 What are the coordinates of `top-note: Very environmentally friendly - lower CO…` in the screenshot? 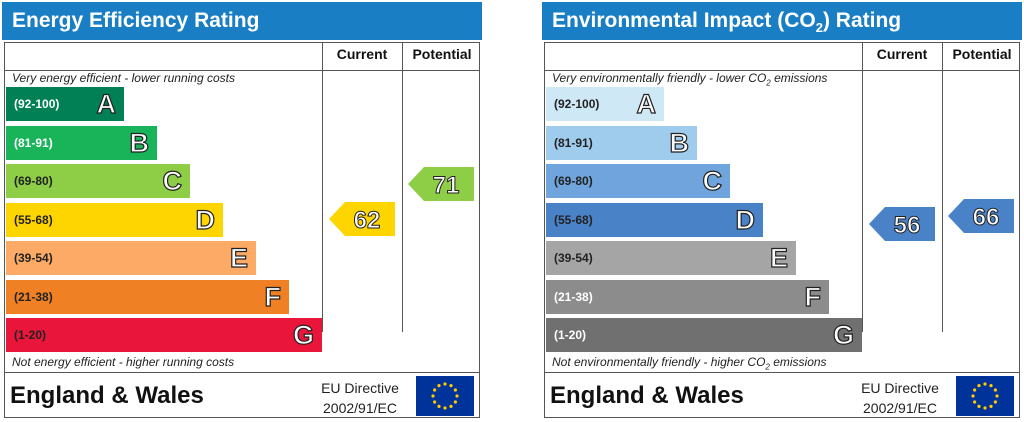 It's located at (689, 79).